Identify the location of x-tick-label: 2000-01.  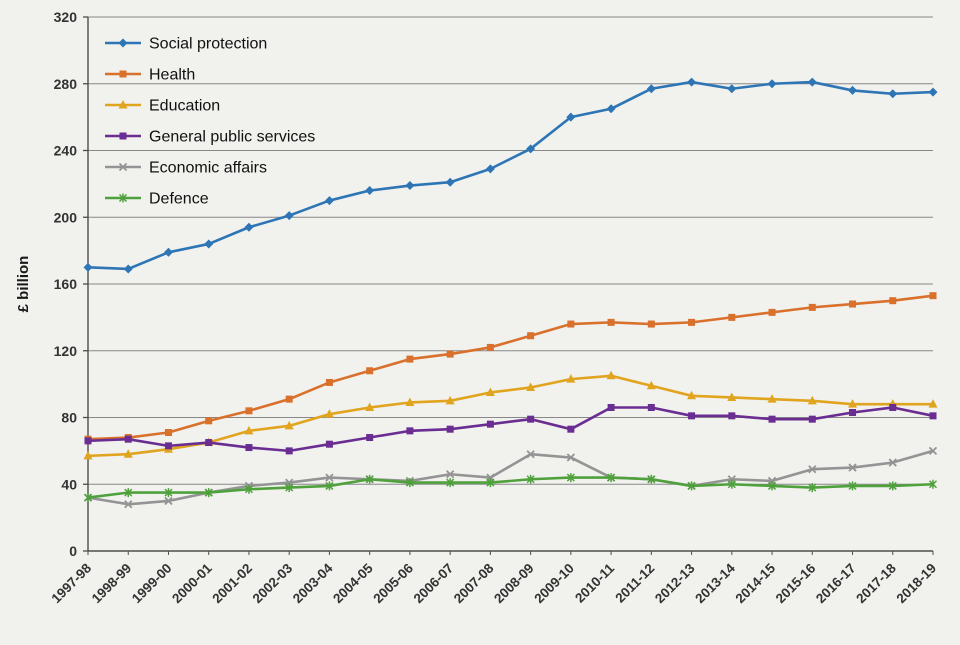
(192, 583).